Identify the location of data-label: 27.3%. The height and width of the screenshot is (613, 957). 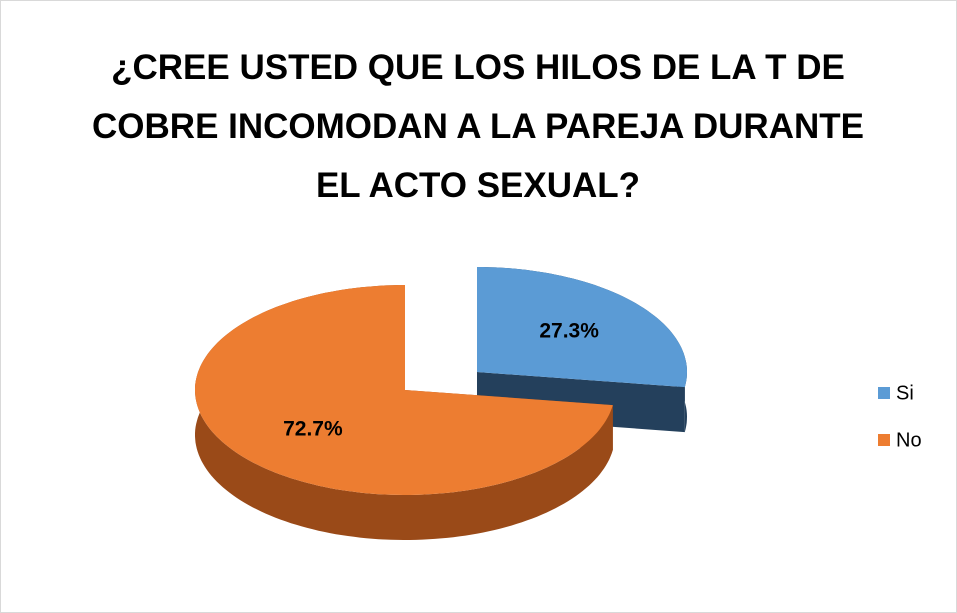
(569, 331).